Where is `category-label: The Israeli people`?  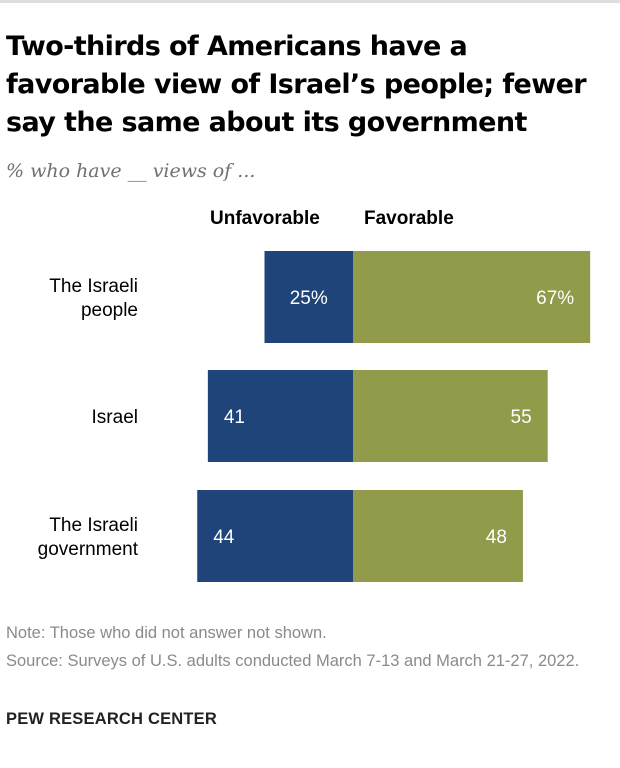
category-label: The Israeli people is located at coordinates (93, 298).